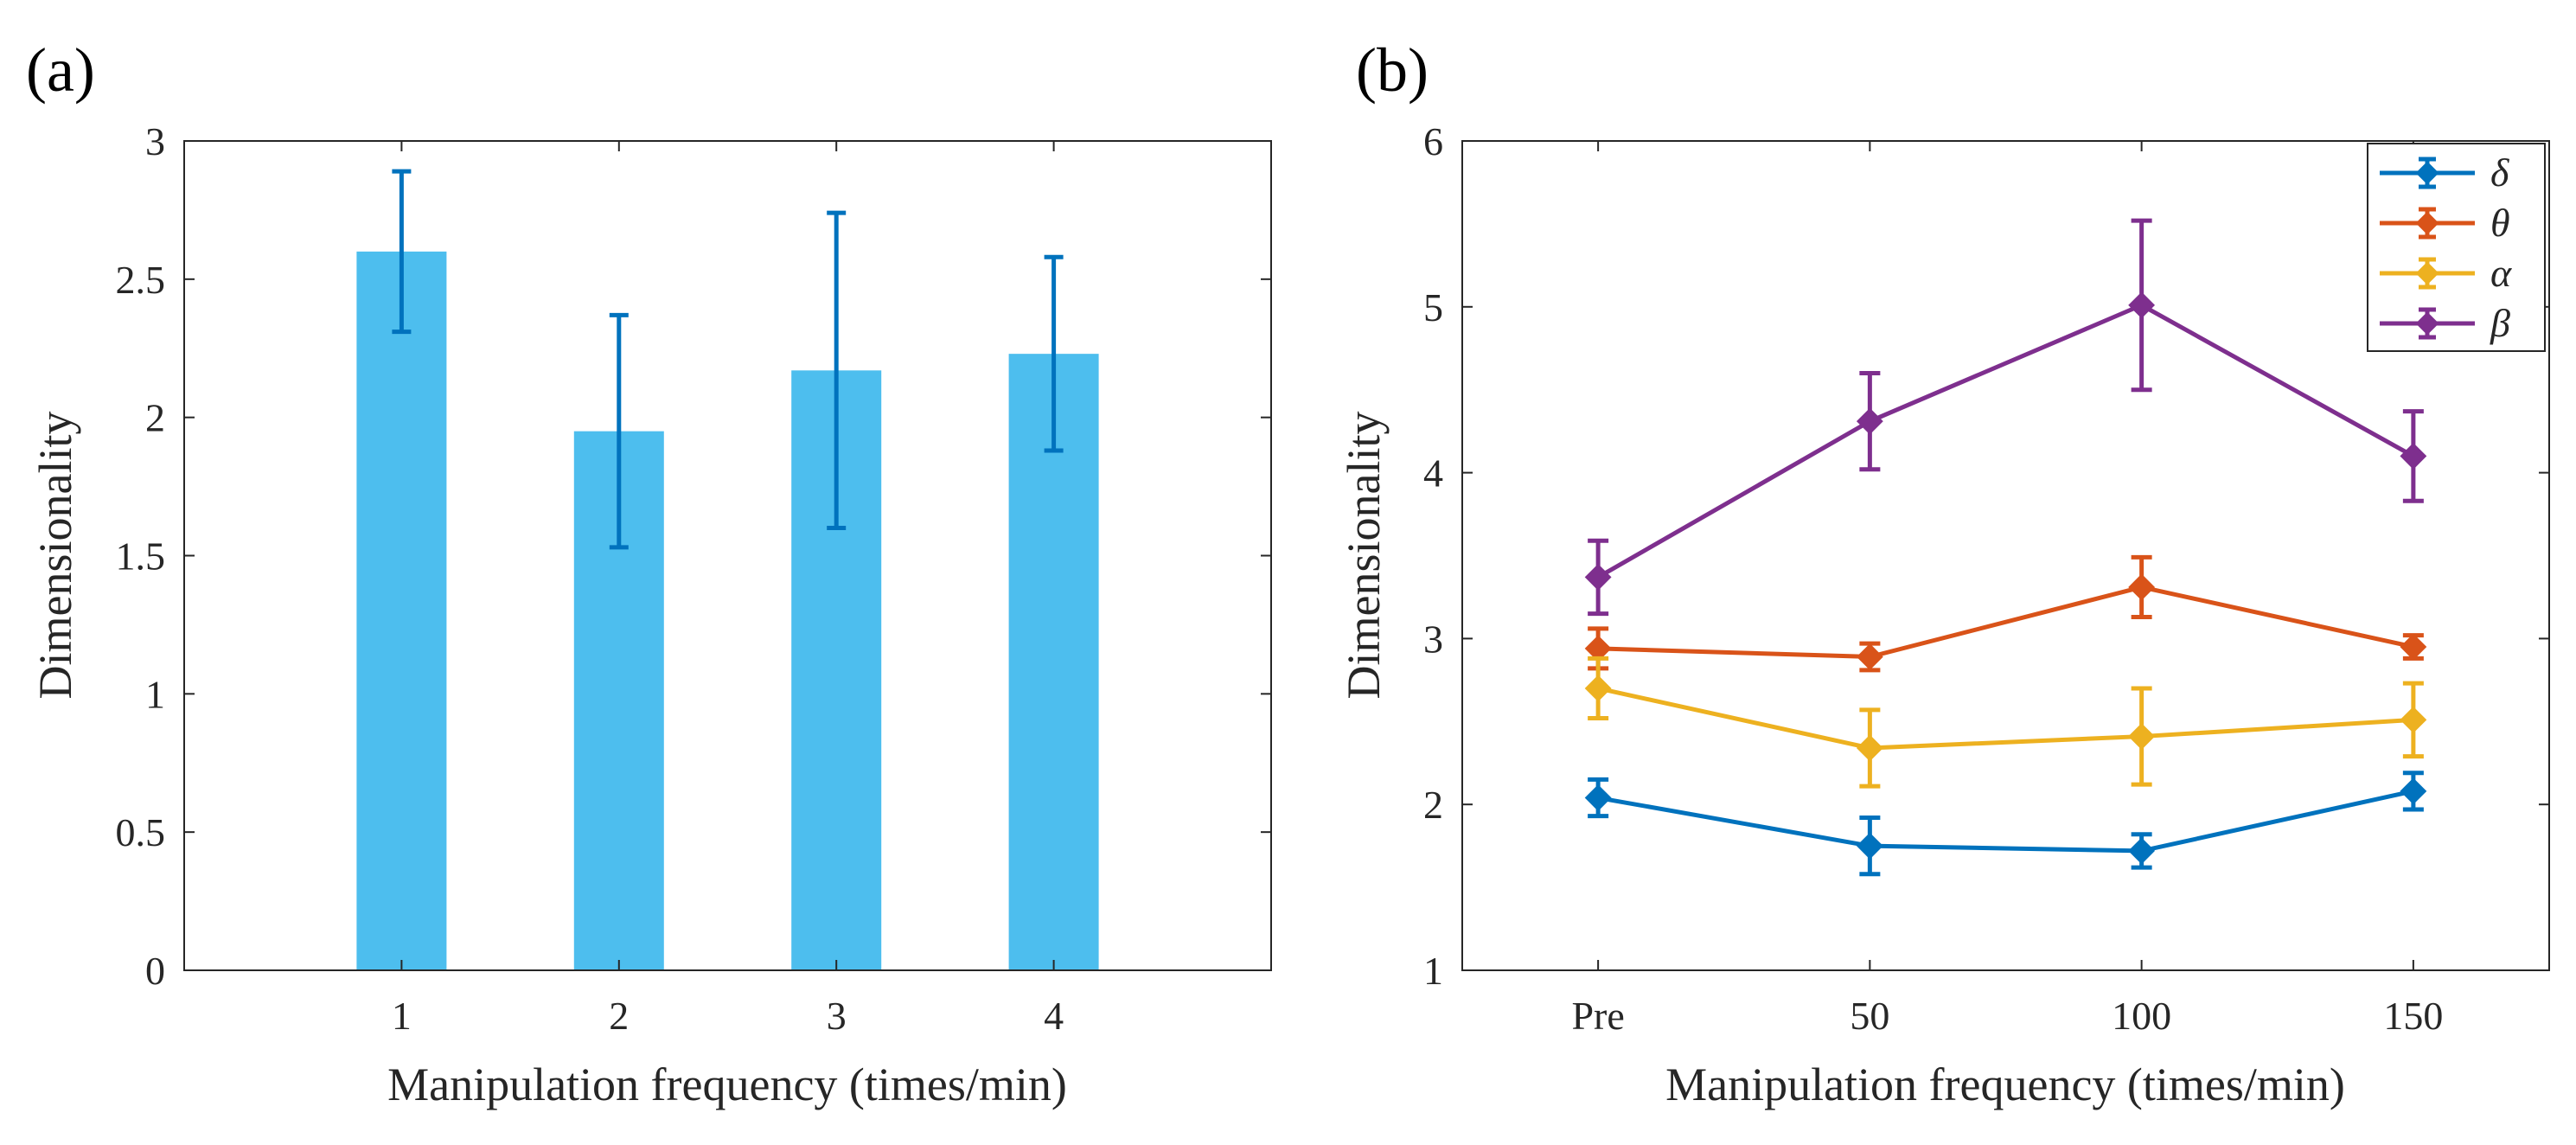 The height and width of the screenshot is (1145, 2576). Describe the element at coordinates (2499, 173) in the screenshot. I see `legend-label: δ` at that location.